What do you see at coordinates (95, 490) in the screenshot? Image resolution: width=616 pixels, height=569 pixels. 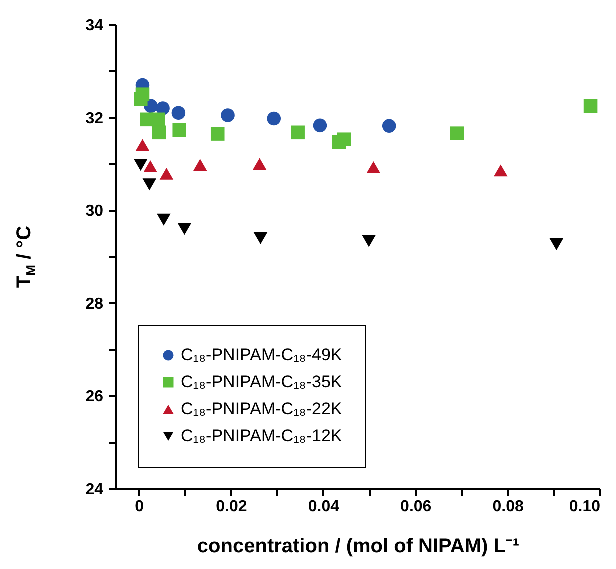 I see `y-tick-label: 24` at bounding box center [95, 490].